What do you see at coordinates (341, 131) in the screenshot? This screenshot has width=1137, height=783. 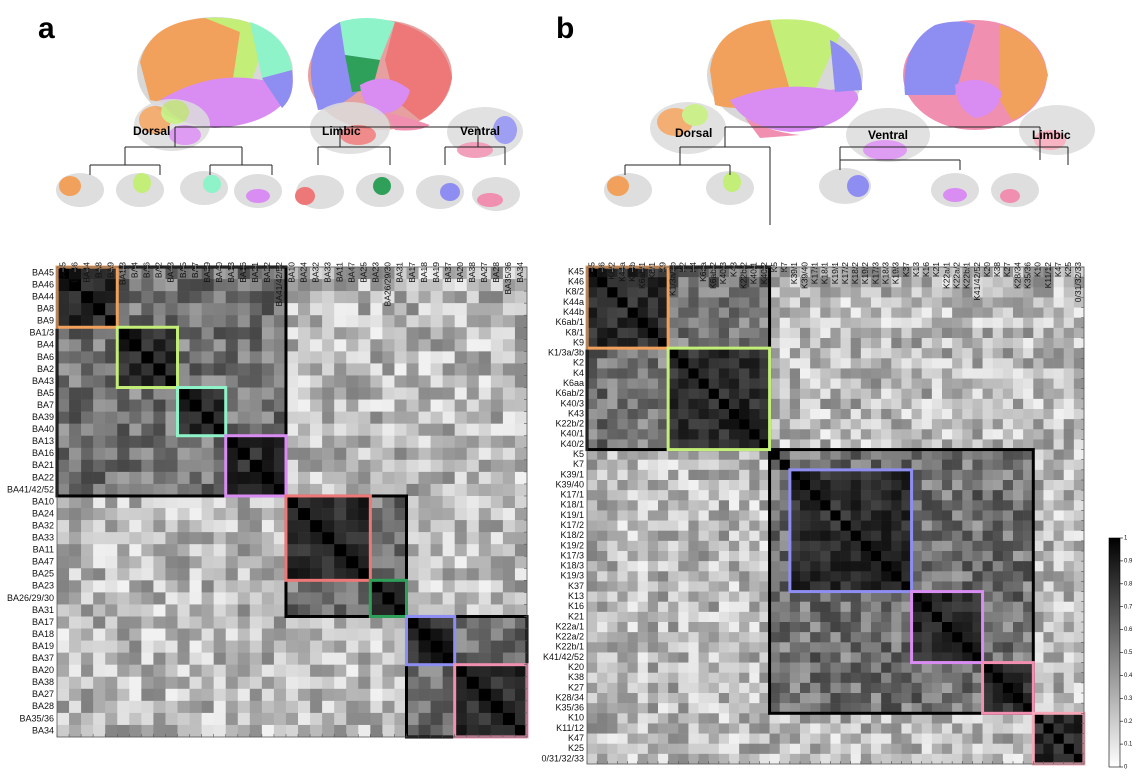 I see `group-label-limbic: Limbic` at bounding box center [341, 131].